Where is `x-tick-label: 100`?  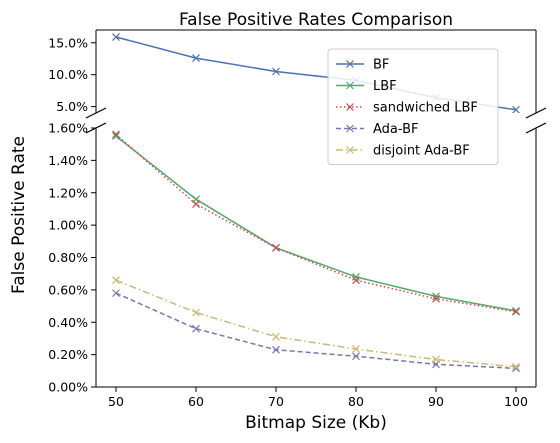
x-tick-label: 100 is located at coordinates (516, 401).